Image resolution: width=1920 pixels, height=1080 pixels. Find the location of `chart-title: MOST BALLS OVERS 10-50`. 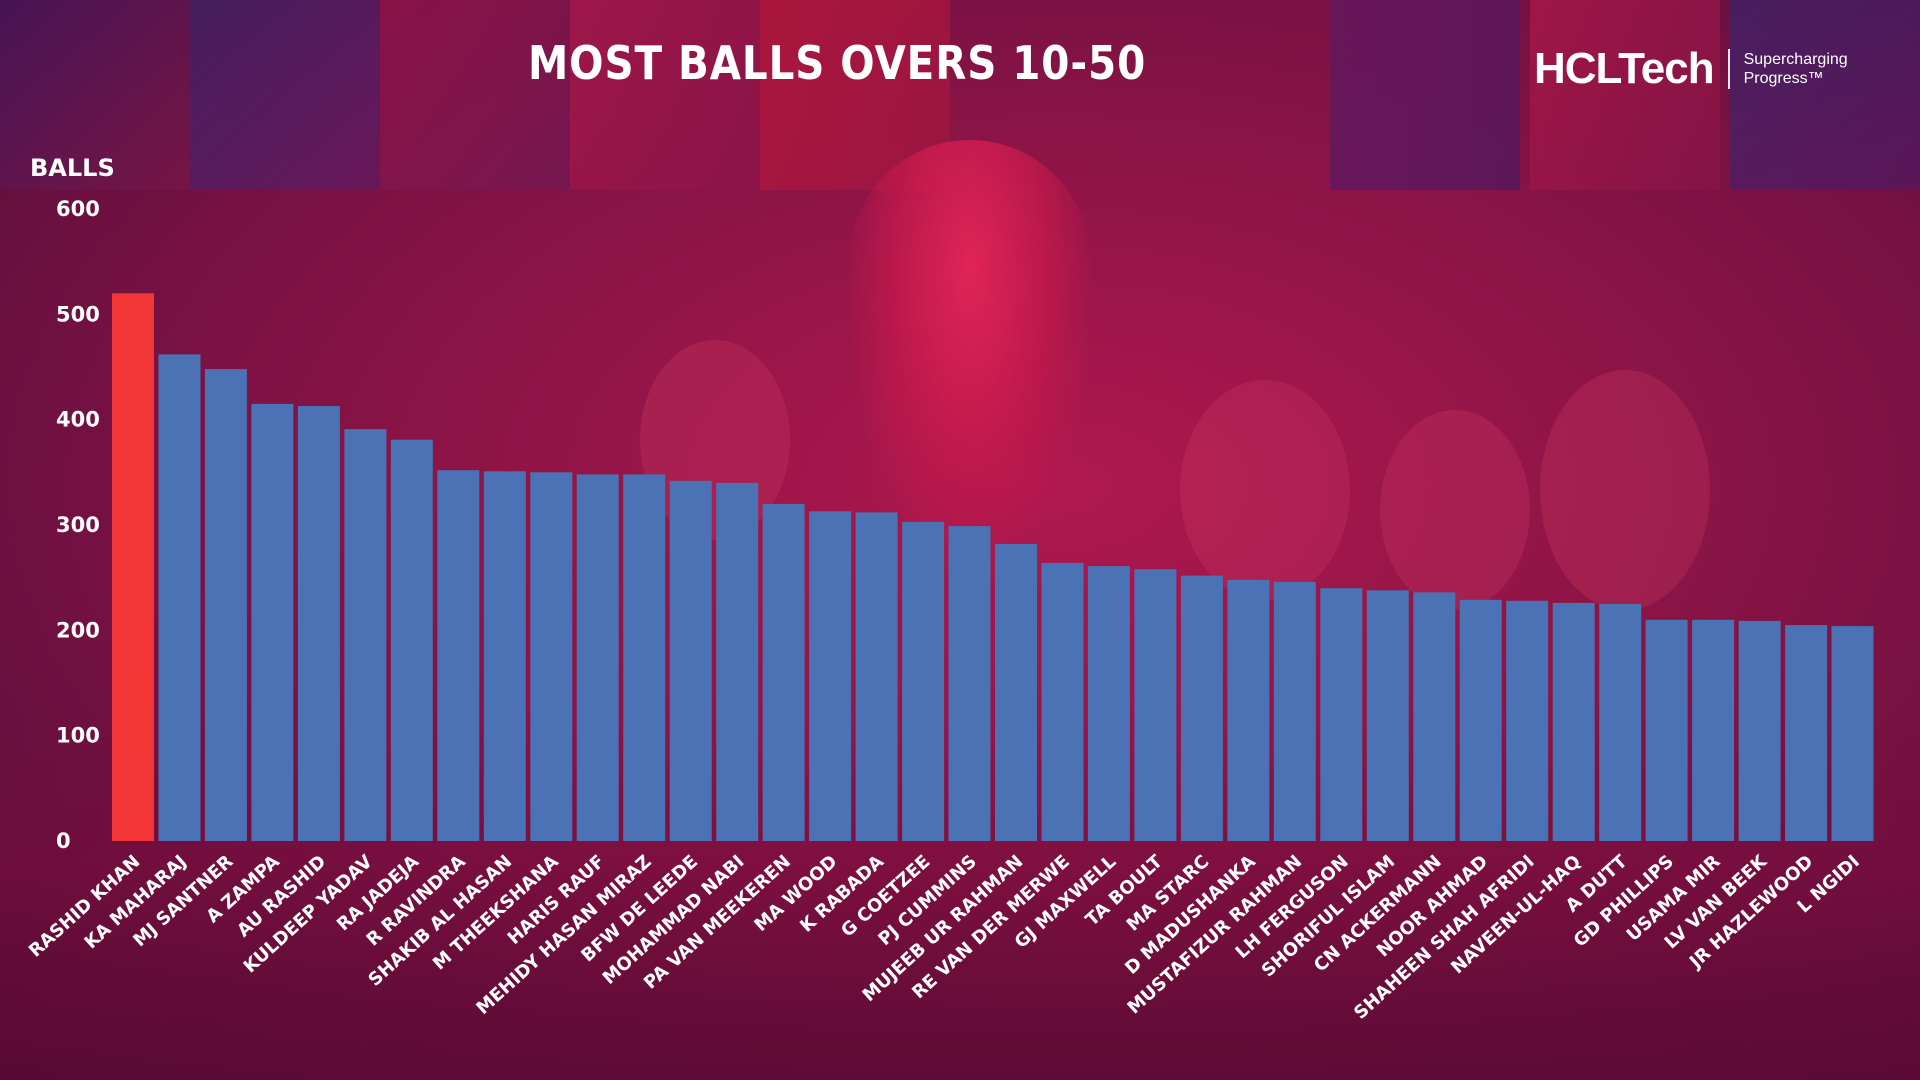

chart-title: MOST BALLS OVERS 10-50 is located at coordinates (837, 63).